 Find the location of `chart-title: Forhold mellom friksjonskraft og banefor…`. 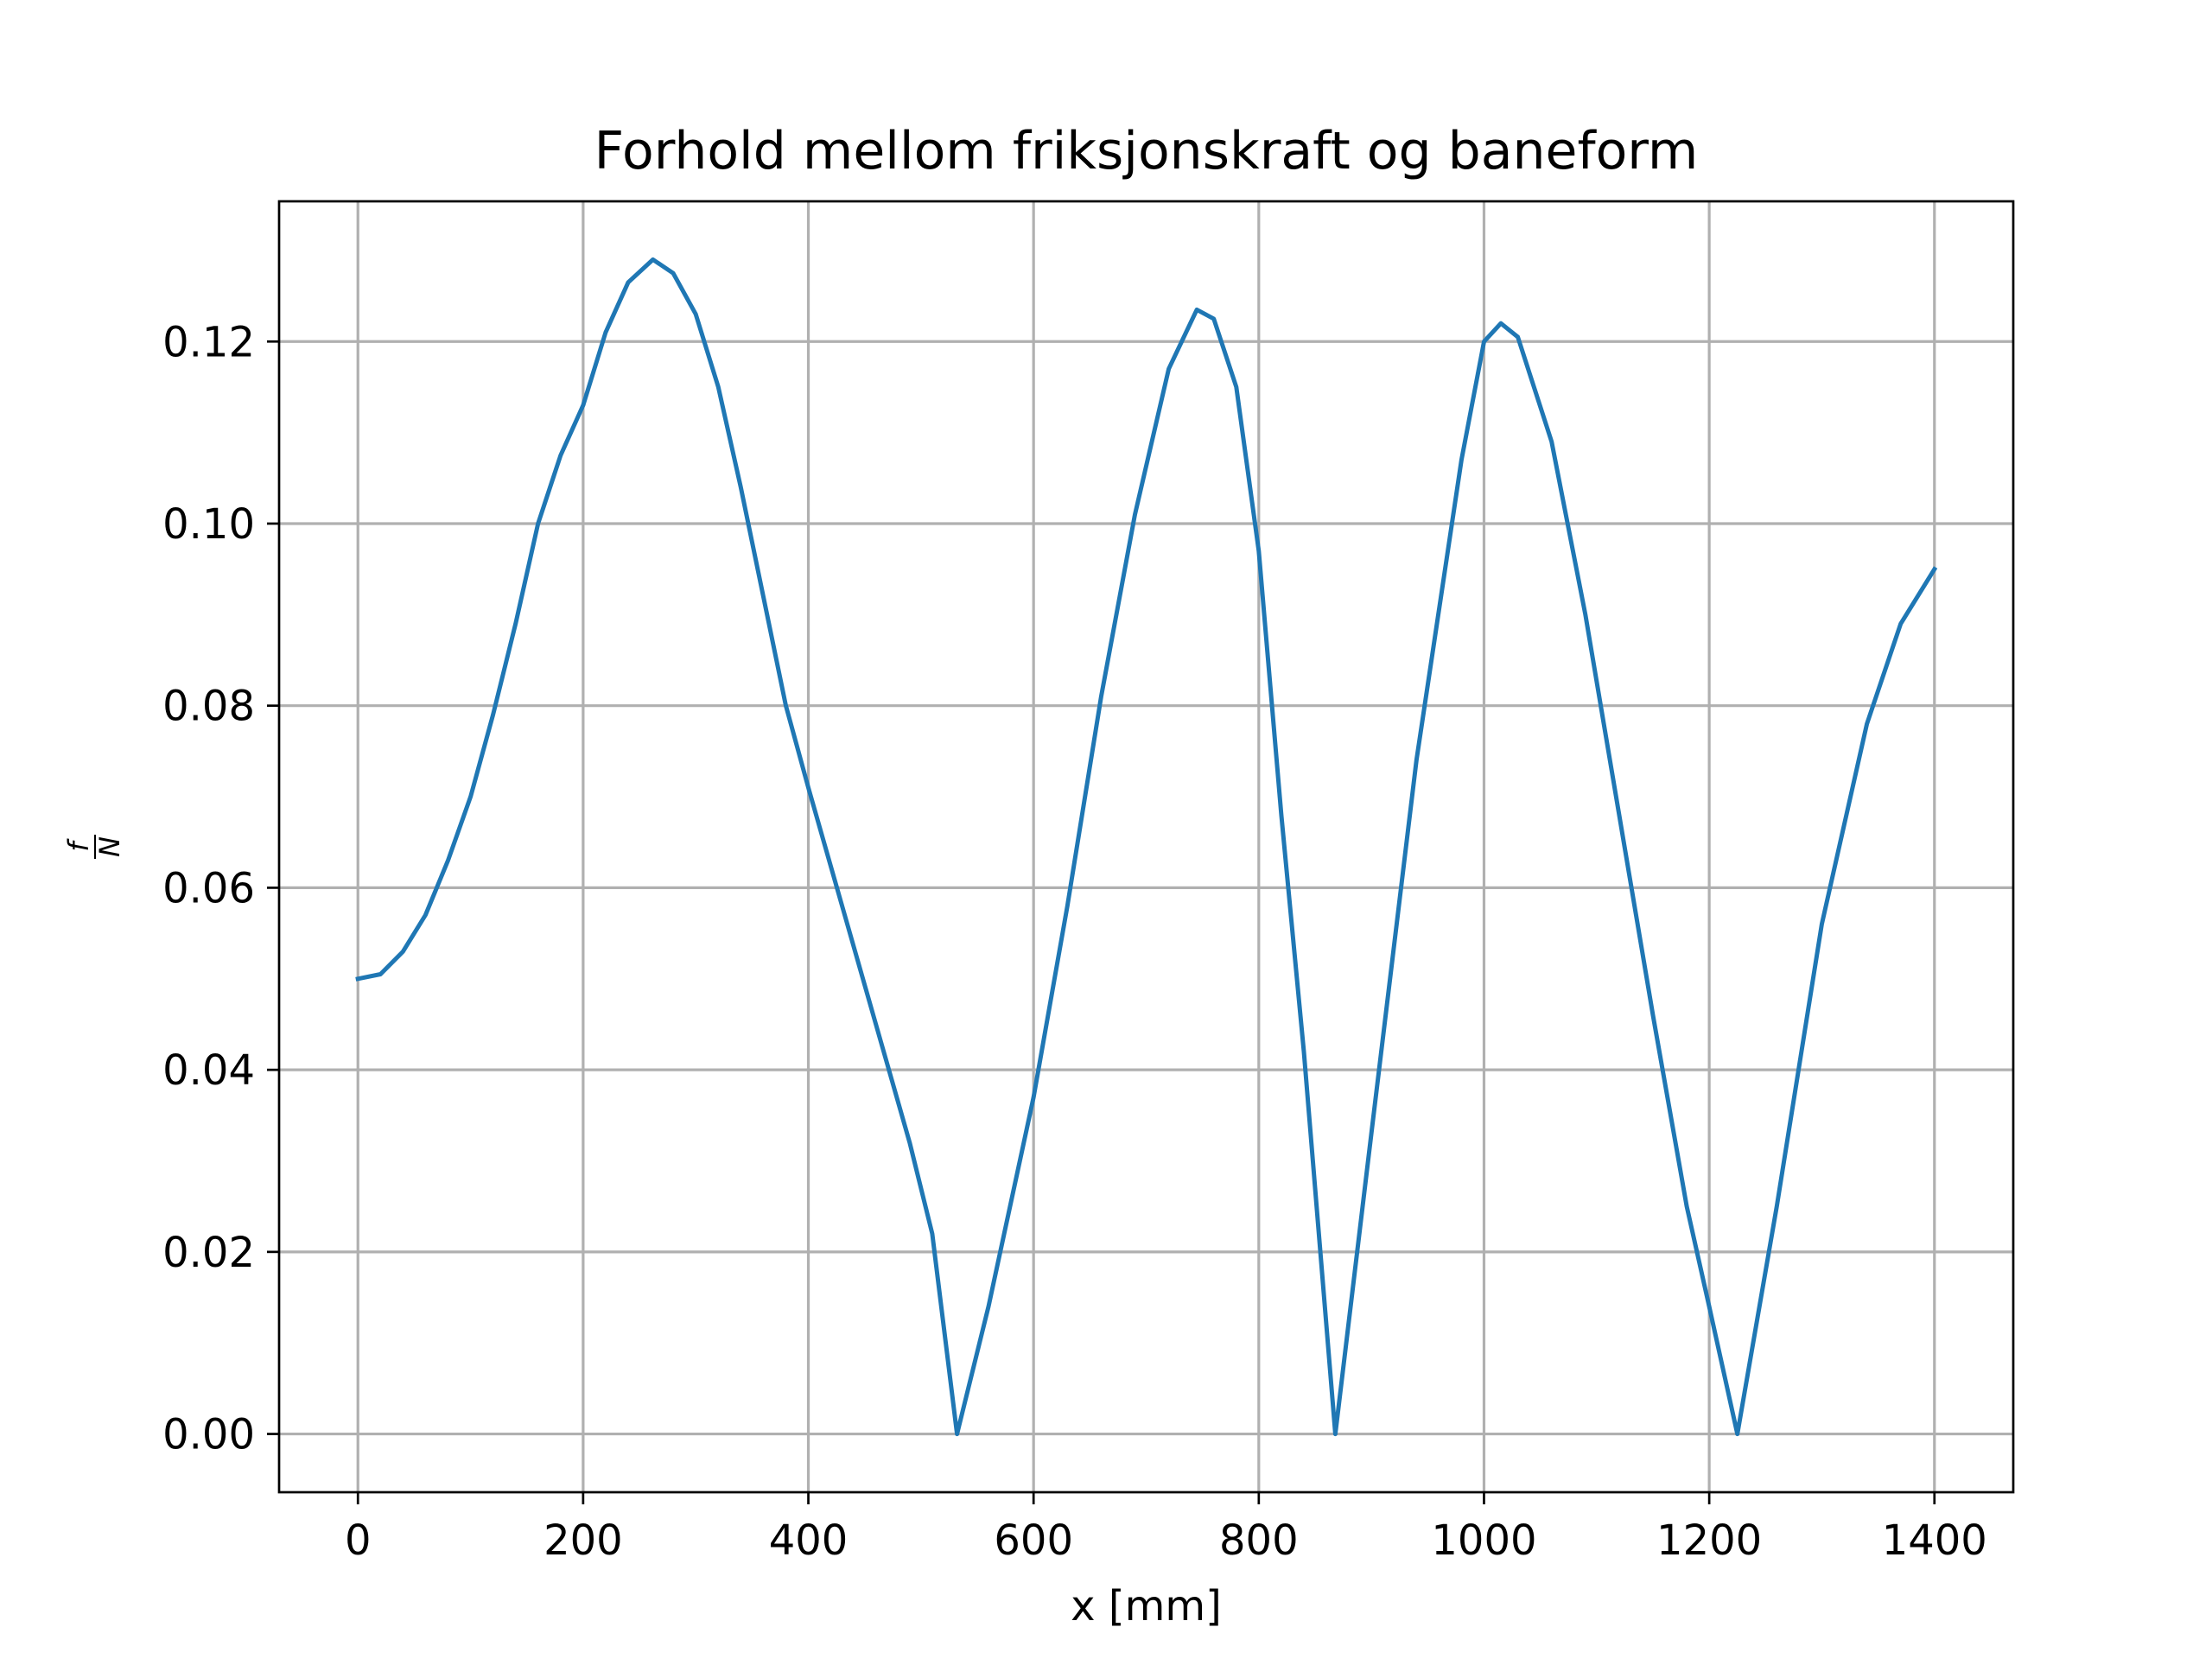

chart-title: Forhold mellom friksjonskraft og banefor… is located at coordinates (1146, 151).